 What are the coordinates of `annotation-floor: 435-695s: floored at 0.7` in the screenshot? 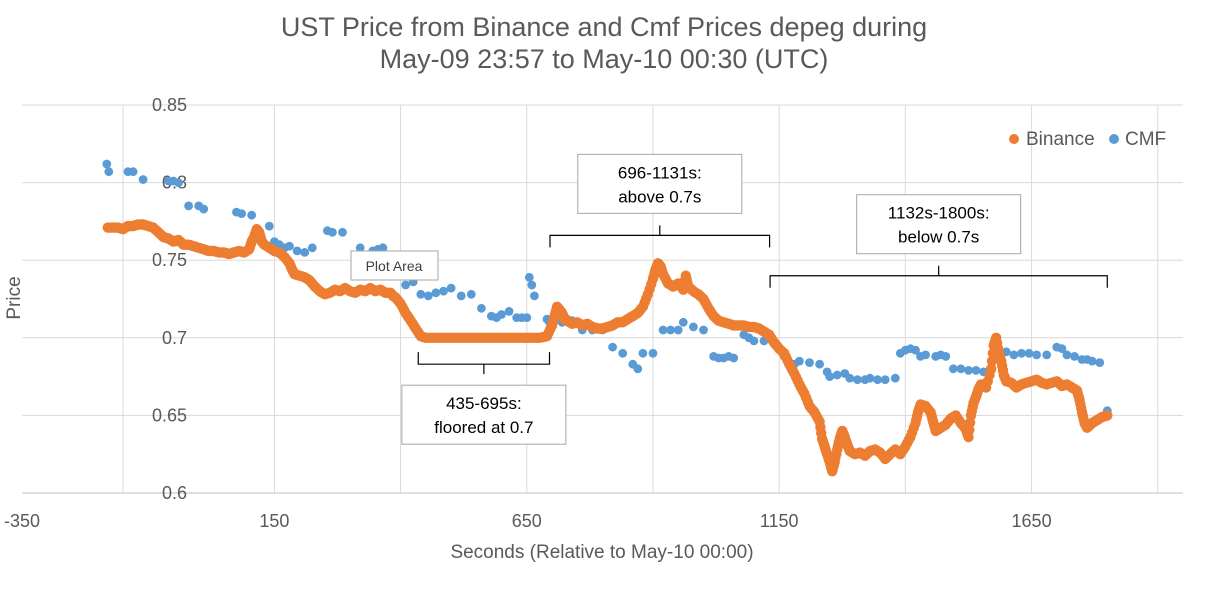 It's located at (484, 398).